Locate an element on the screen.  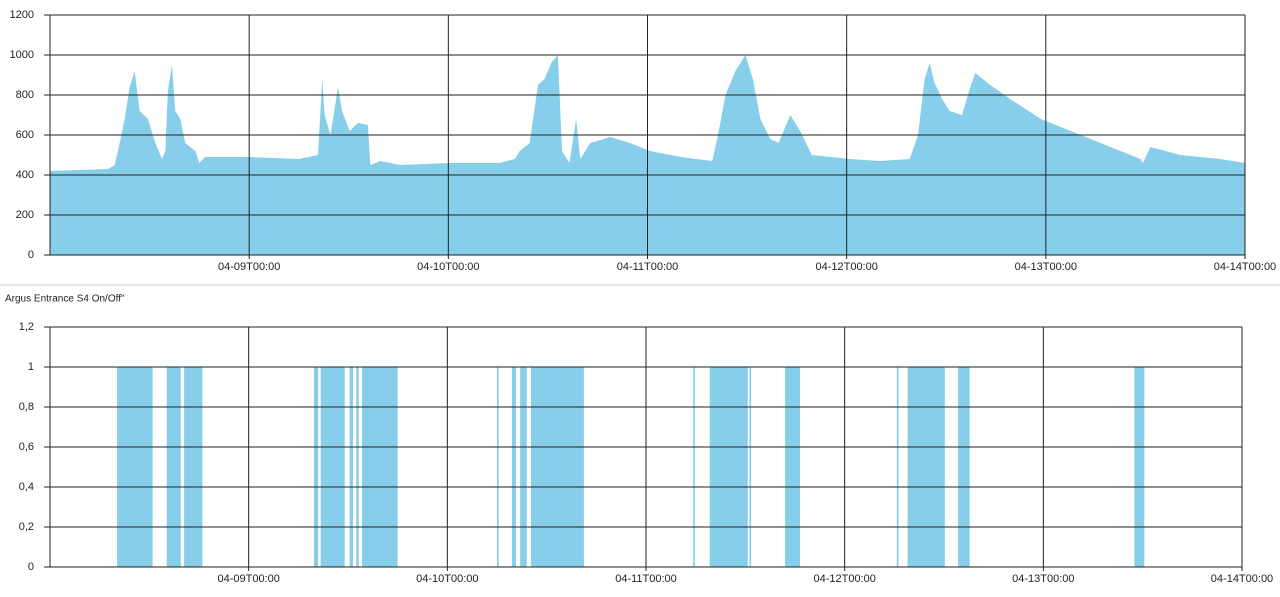
y-tick-label: 0,2 is located at coordinates (26, 527).